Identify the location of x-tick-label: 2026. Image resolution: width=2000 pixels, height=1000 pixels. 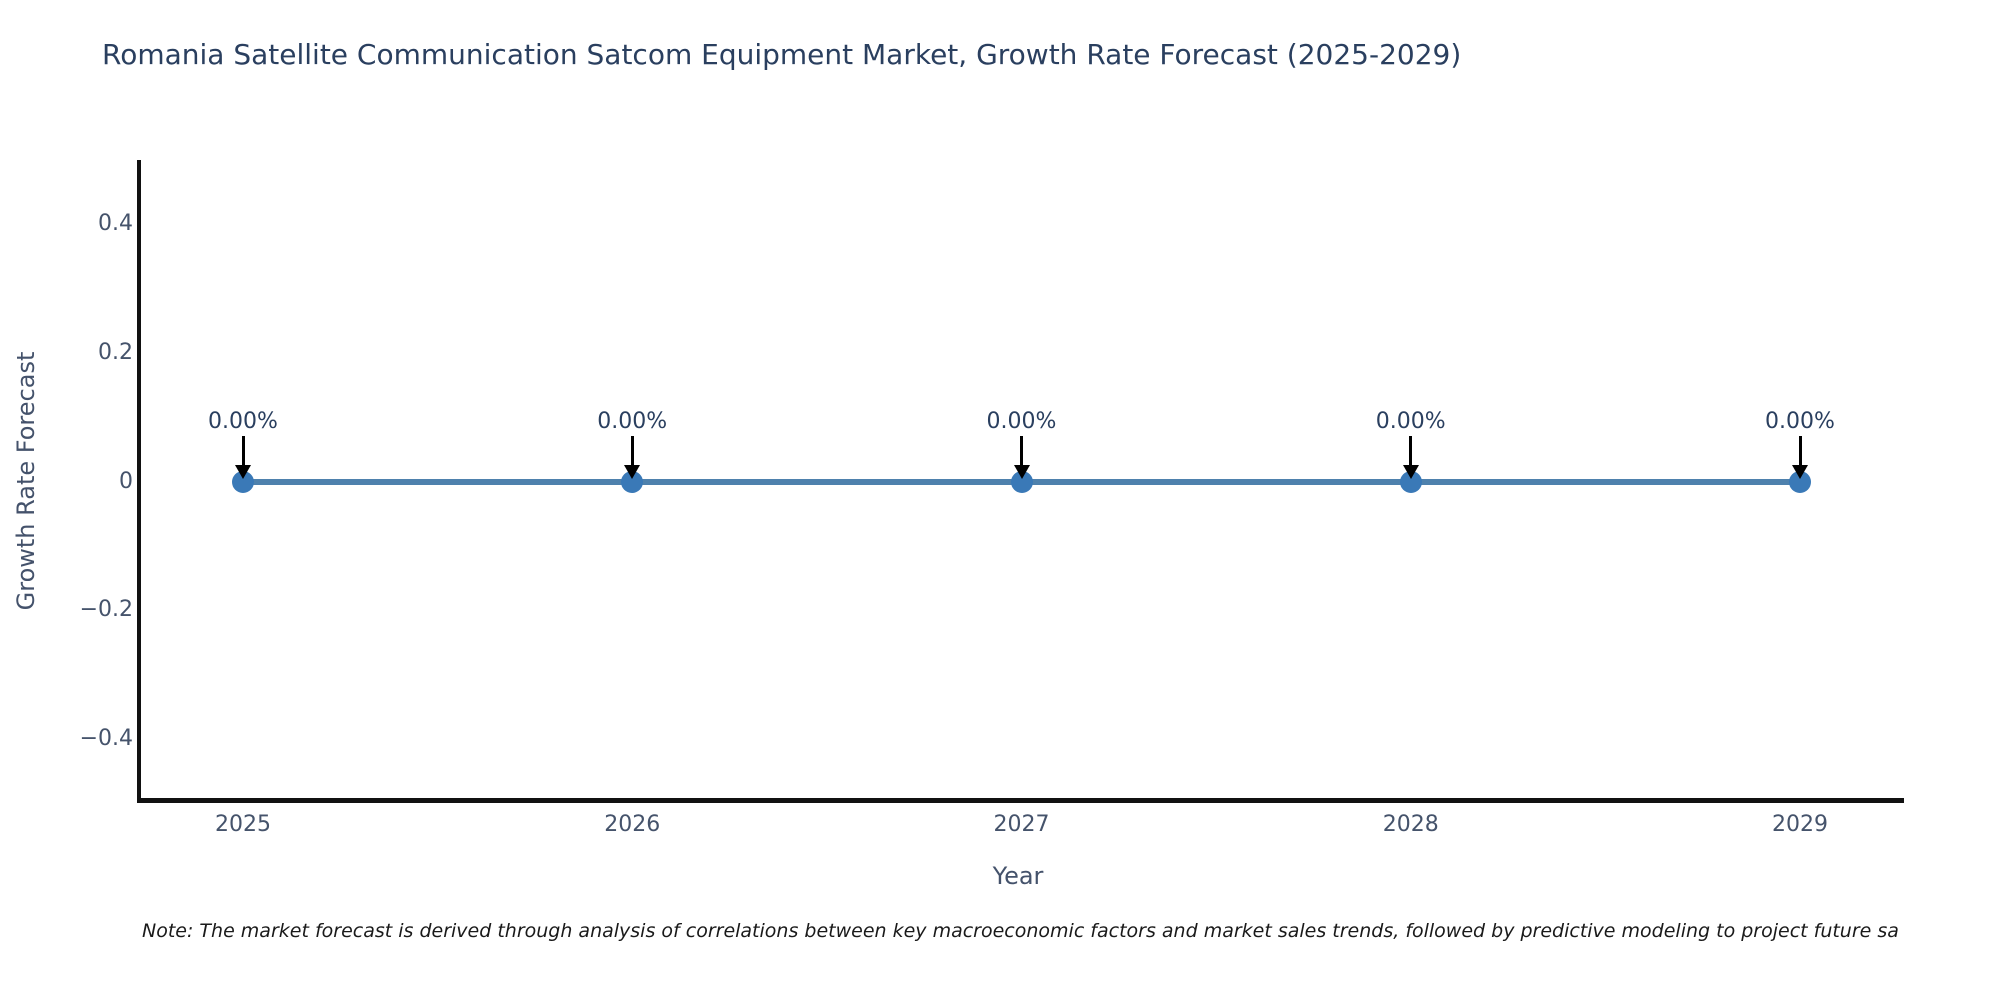
(632, 824).